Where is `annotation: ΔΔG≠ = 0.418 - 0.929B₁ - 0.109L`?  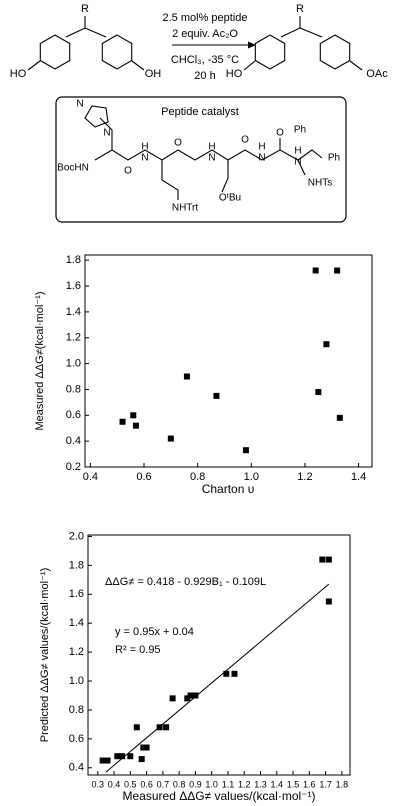
annotation: ΔΔG≠ = 0.418 - 0.929B₁ - 0.109L is located at coordinates (185, 582).